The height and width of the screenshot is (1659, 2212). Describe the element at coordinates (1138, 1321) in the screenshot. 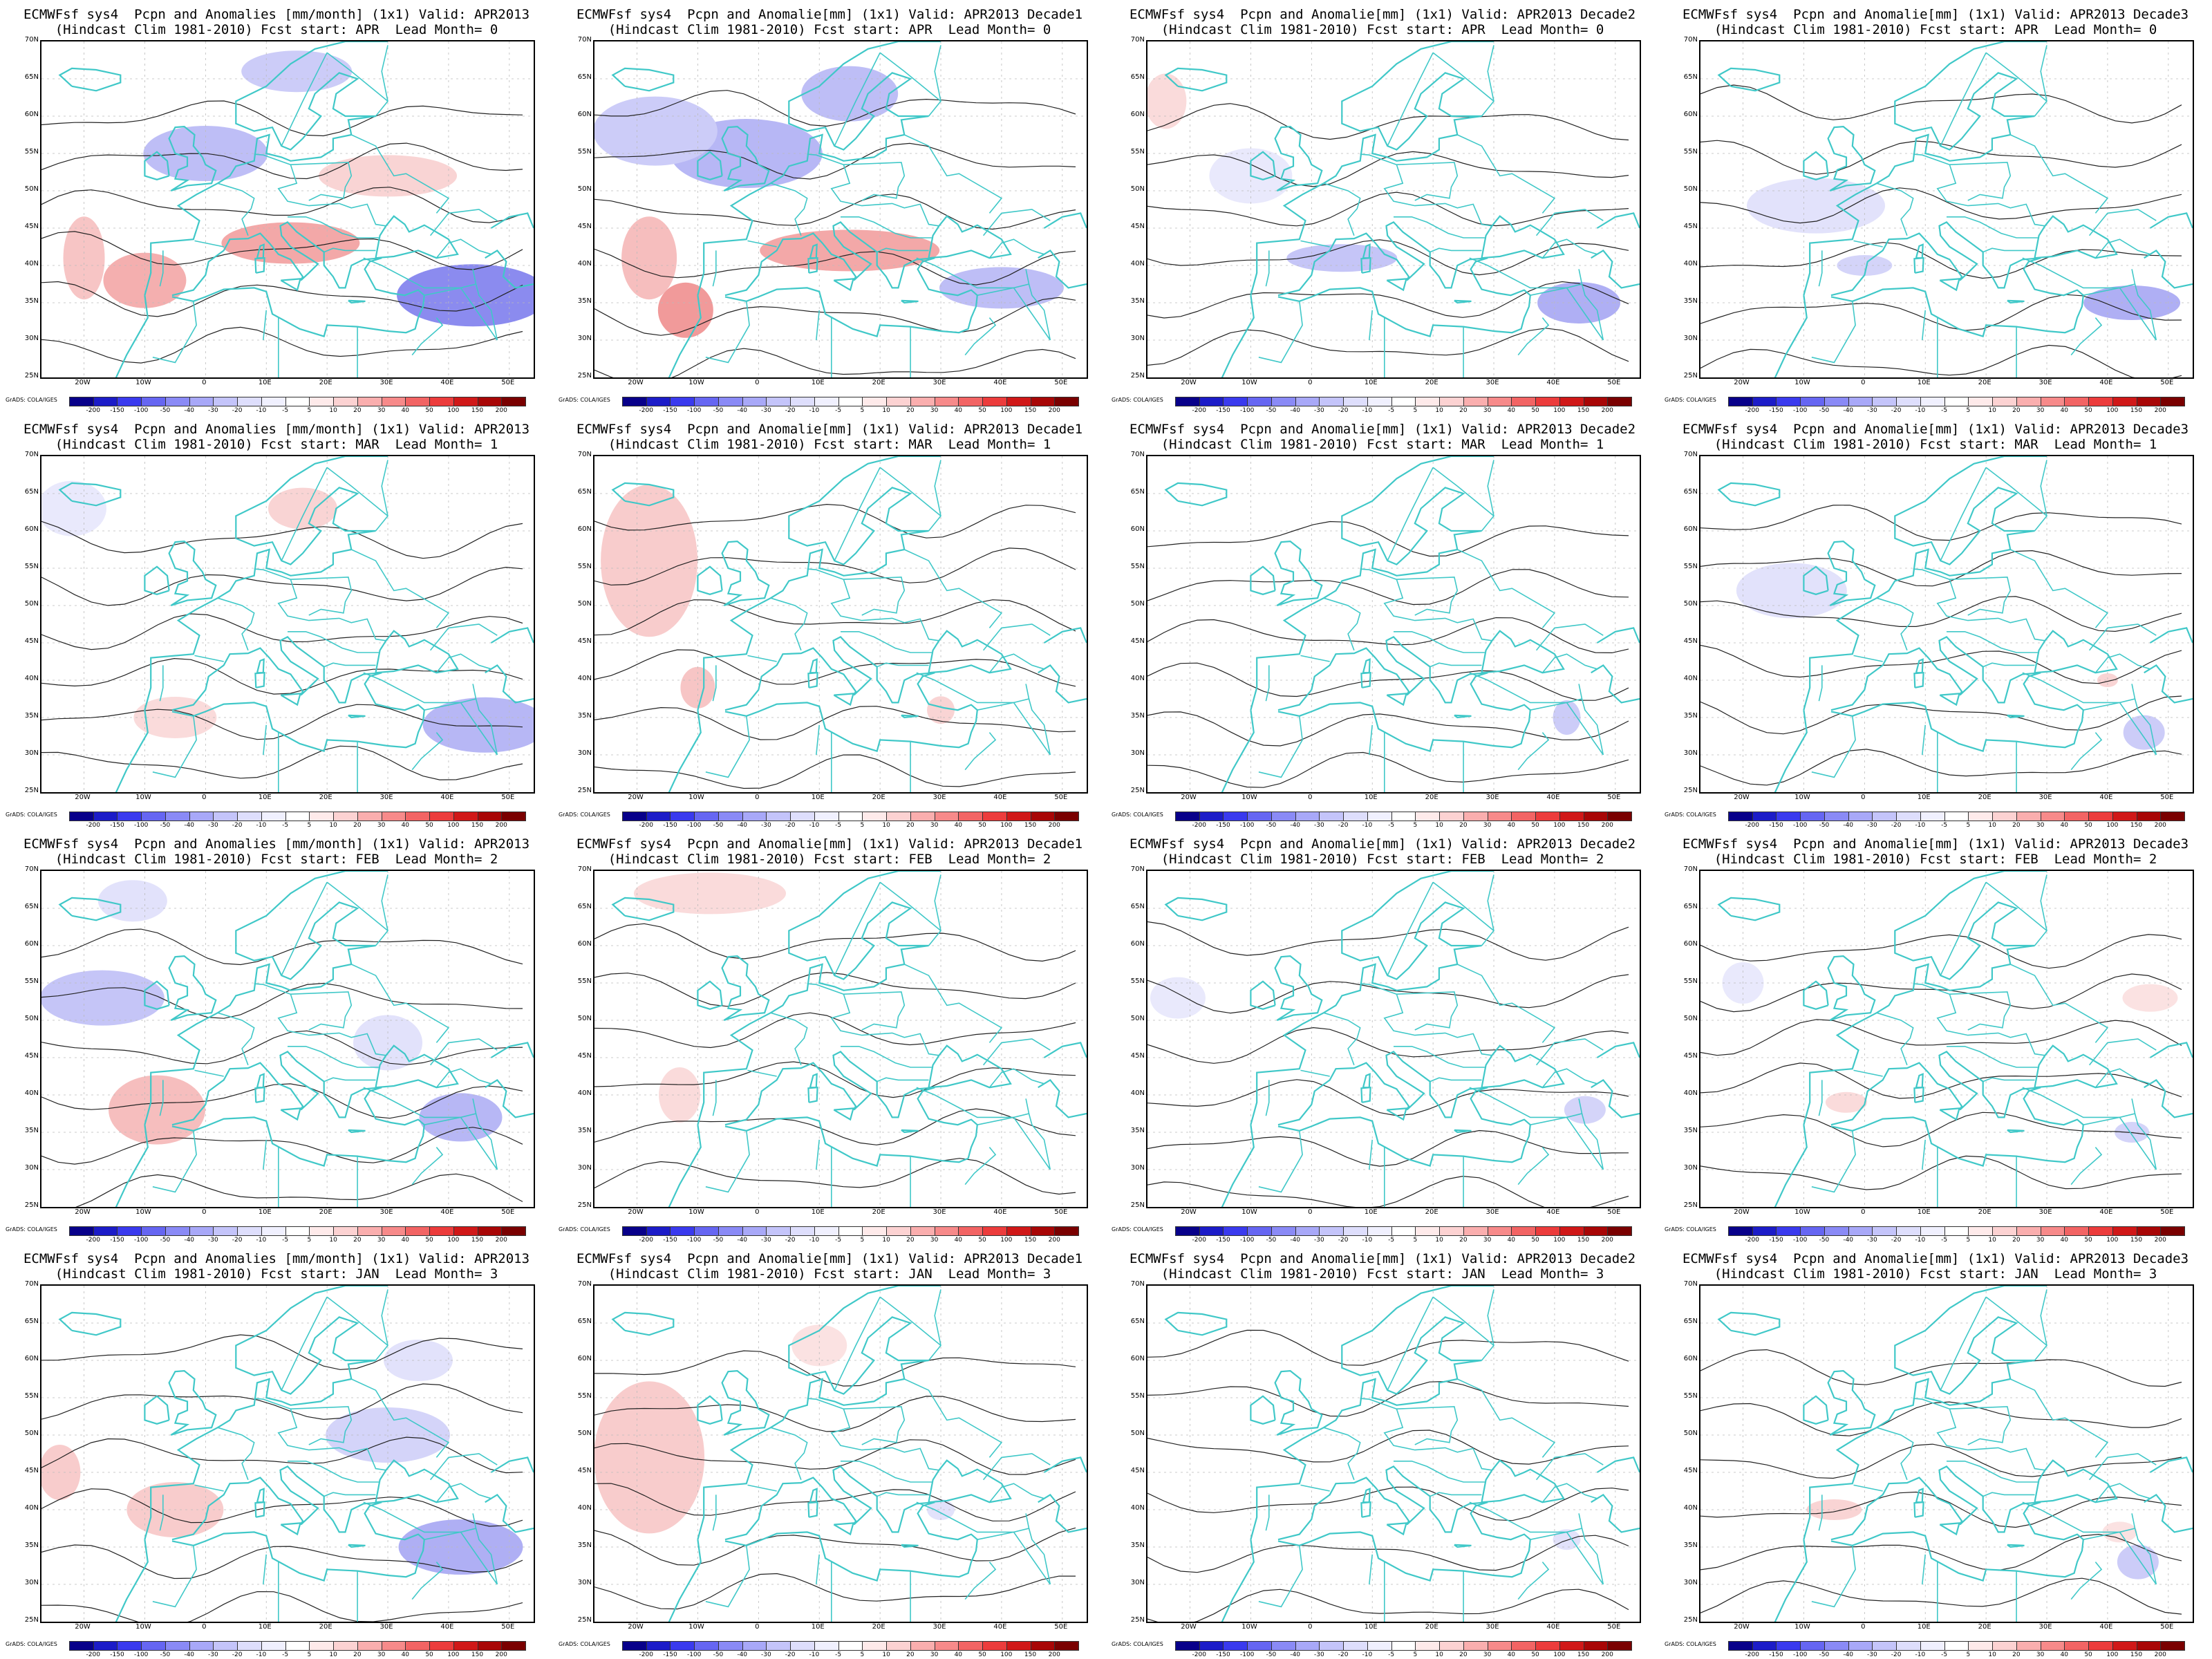

I see `latitude-label: 65N` at that location.